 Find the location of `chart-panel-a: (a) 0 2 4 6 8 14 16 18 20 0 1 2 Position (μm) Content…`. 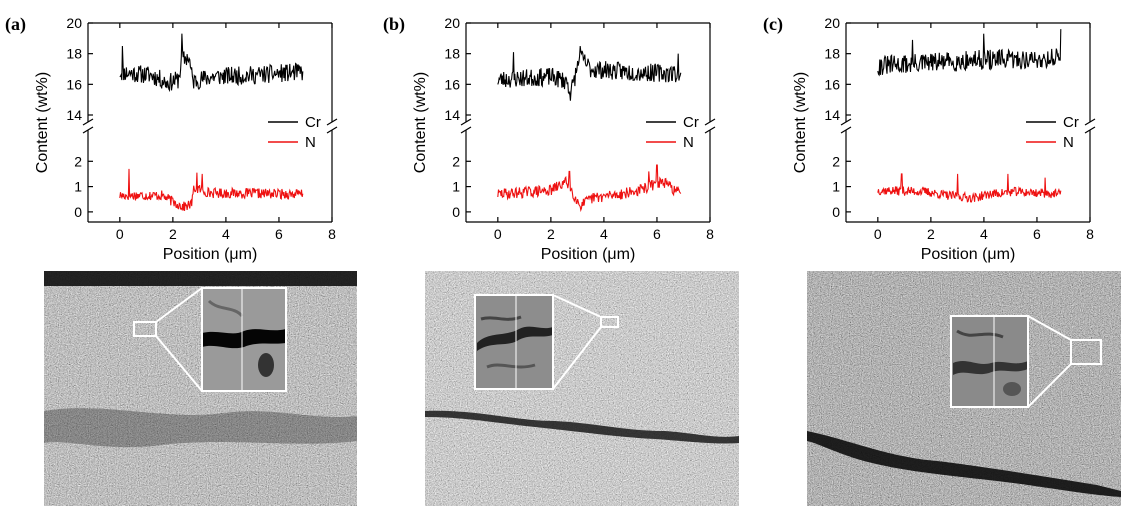

chart-panel-a: (a) 0 2 4 6 8 14 16 18 20 0 1 2 Position (μm) Content… is located at coordinates (171, 138).